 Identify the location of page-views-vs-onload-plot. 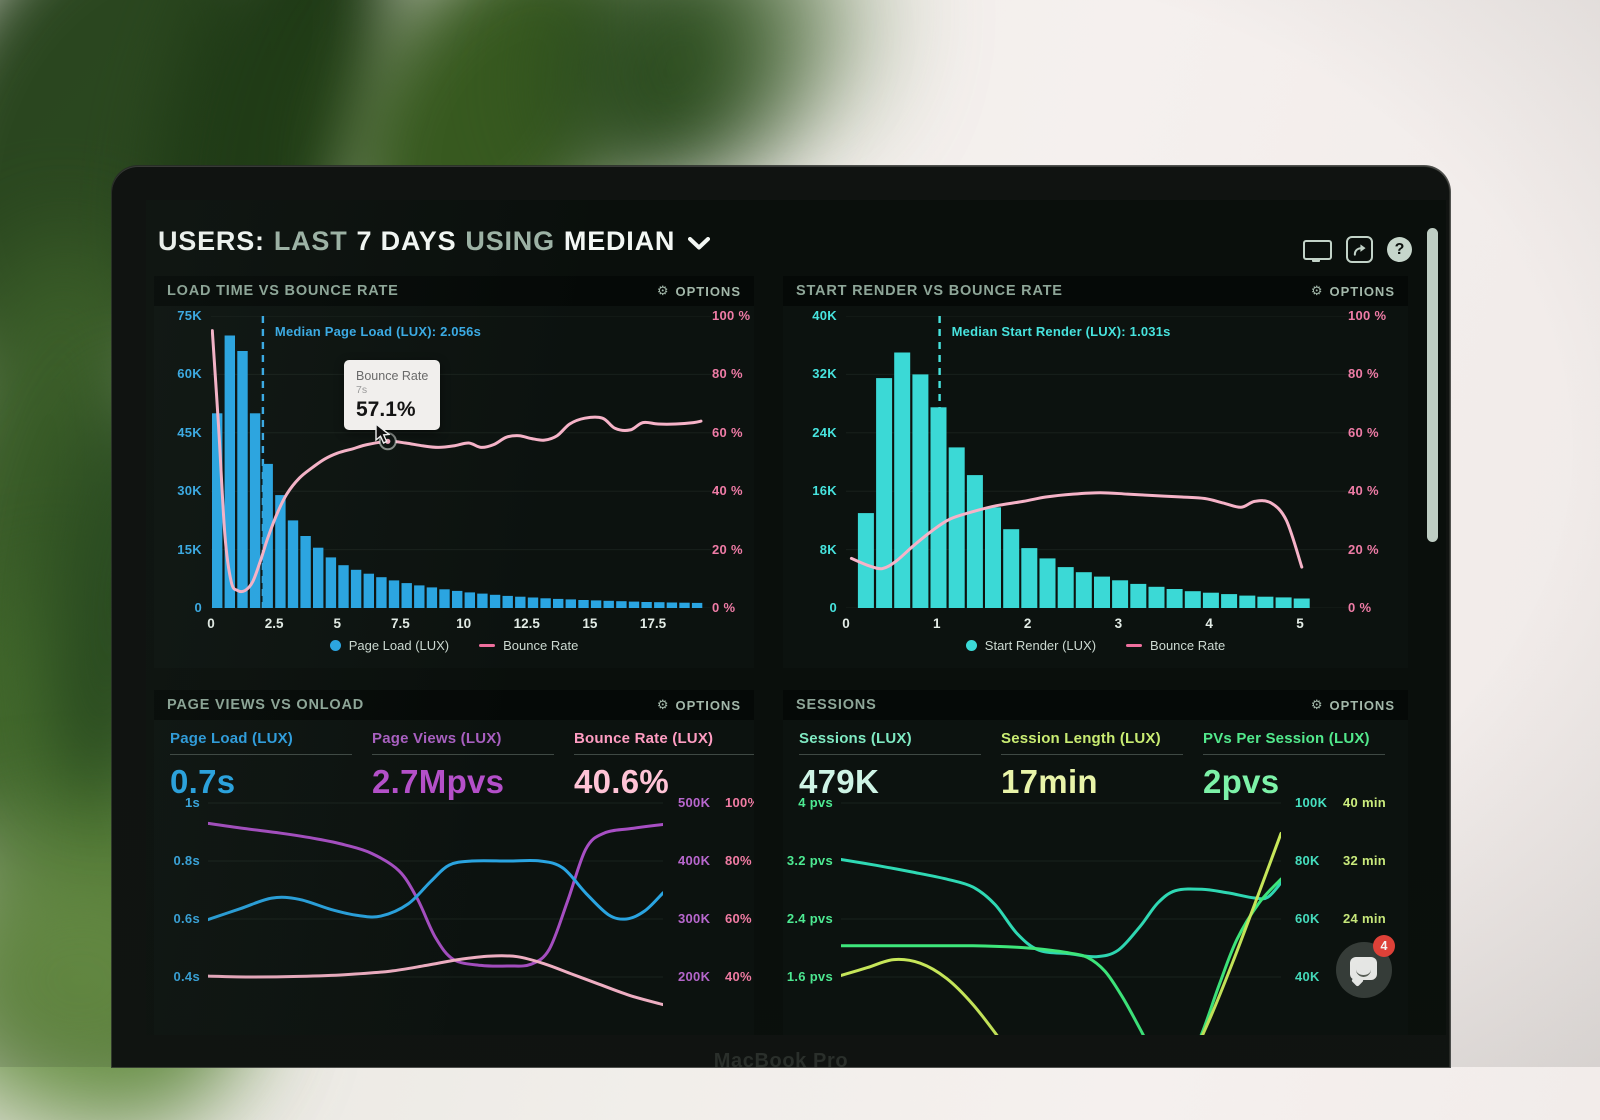
(435, 904).